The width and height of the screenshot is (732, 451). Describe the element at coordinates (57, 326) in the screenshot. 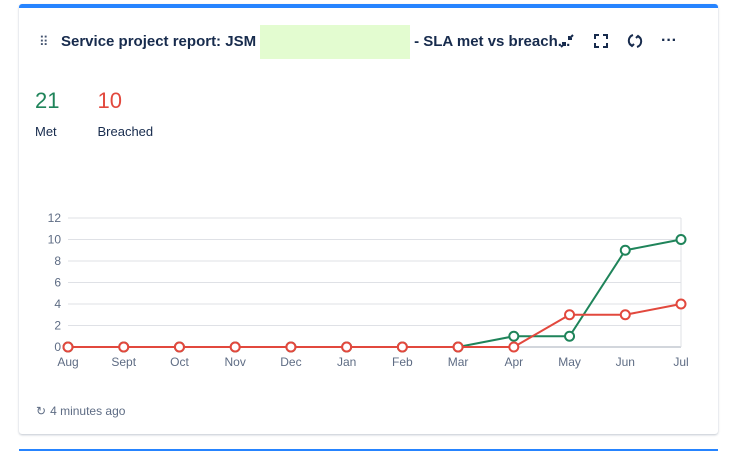

I see `y-tick-label: 2` at that location.